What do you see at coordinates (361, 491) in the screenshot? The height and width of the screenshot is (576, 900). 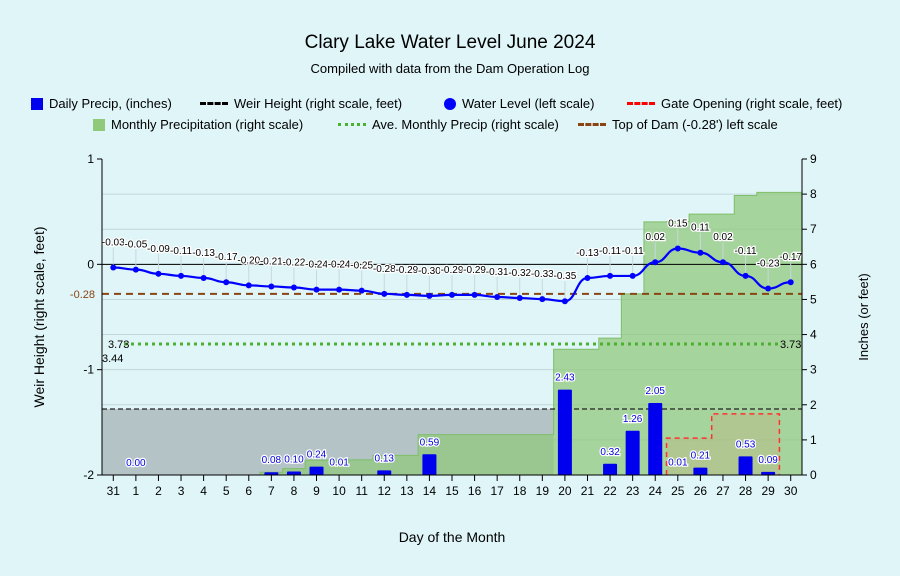 I see `x-tick-label: 11` at bounding box center [361, 491].